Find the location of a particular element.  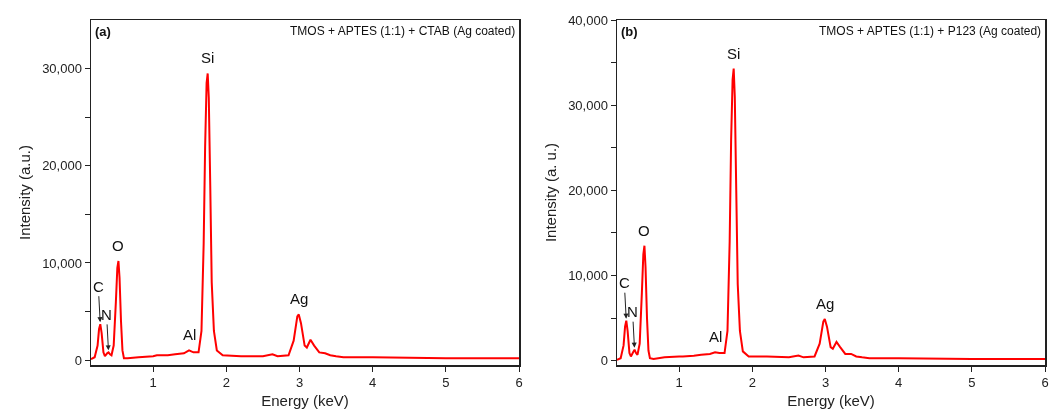

chart-subtitle: TMOS + APTES (1:1) + P123 (Ag coated) is located at coordinates (930, 31).